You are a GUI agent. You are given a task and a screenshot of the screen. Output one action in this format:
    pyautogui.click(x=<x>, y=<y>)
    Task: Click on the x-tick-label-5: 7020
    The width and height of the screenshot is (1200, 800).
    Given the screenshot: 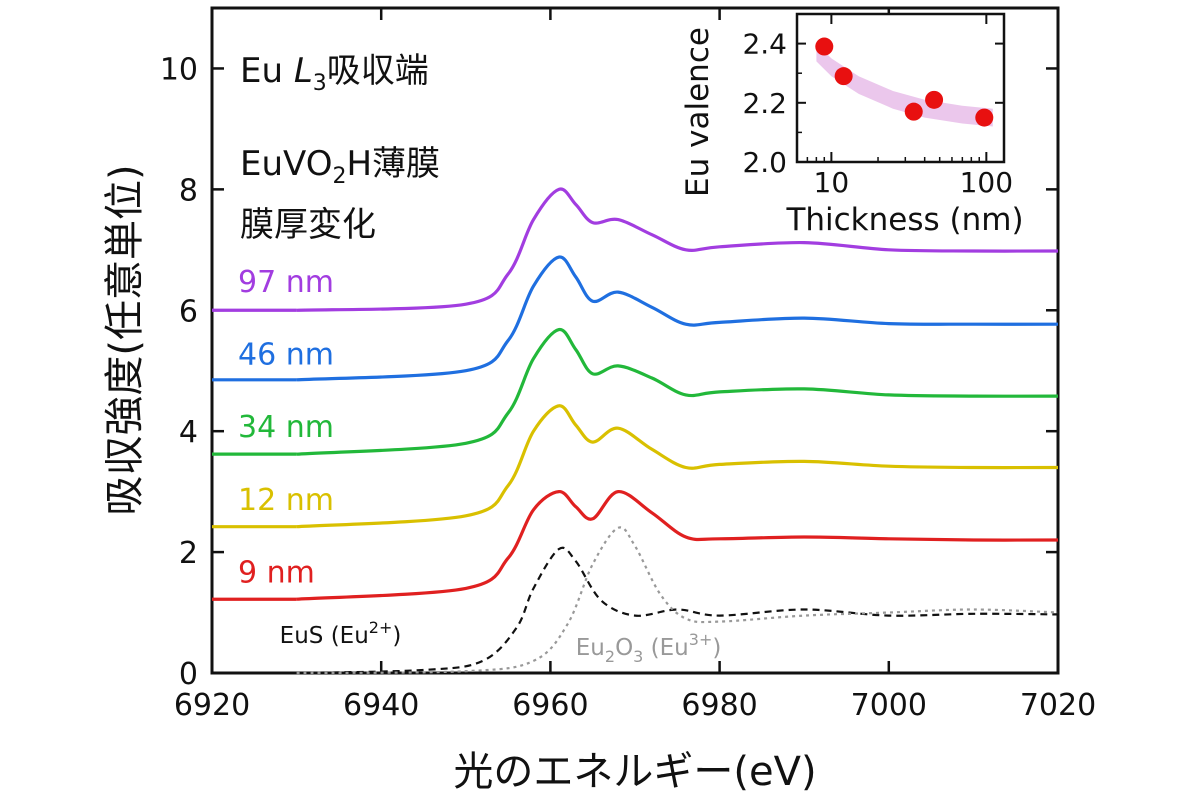 What is the action you would take?
    pyautogui.click(x=1058, y=705)
    